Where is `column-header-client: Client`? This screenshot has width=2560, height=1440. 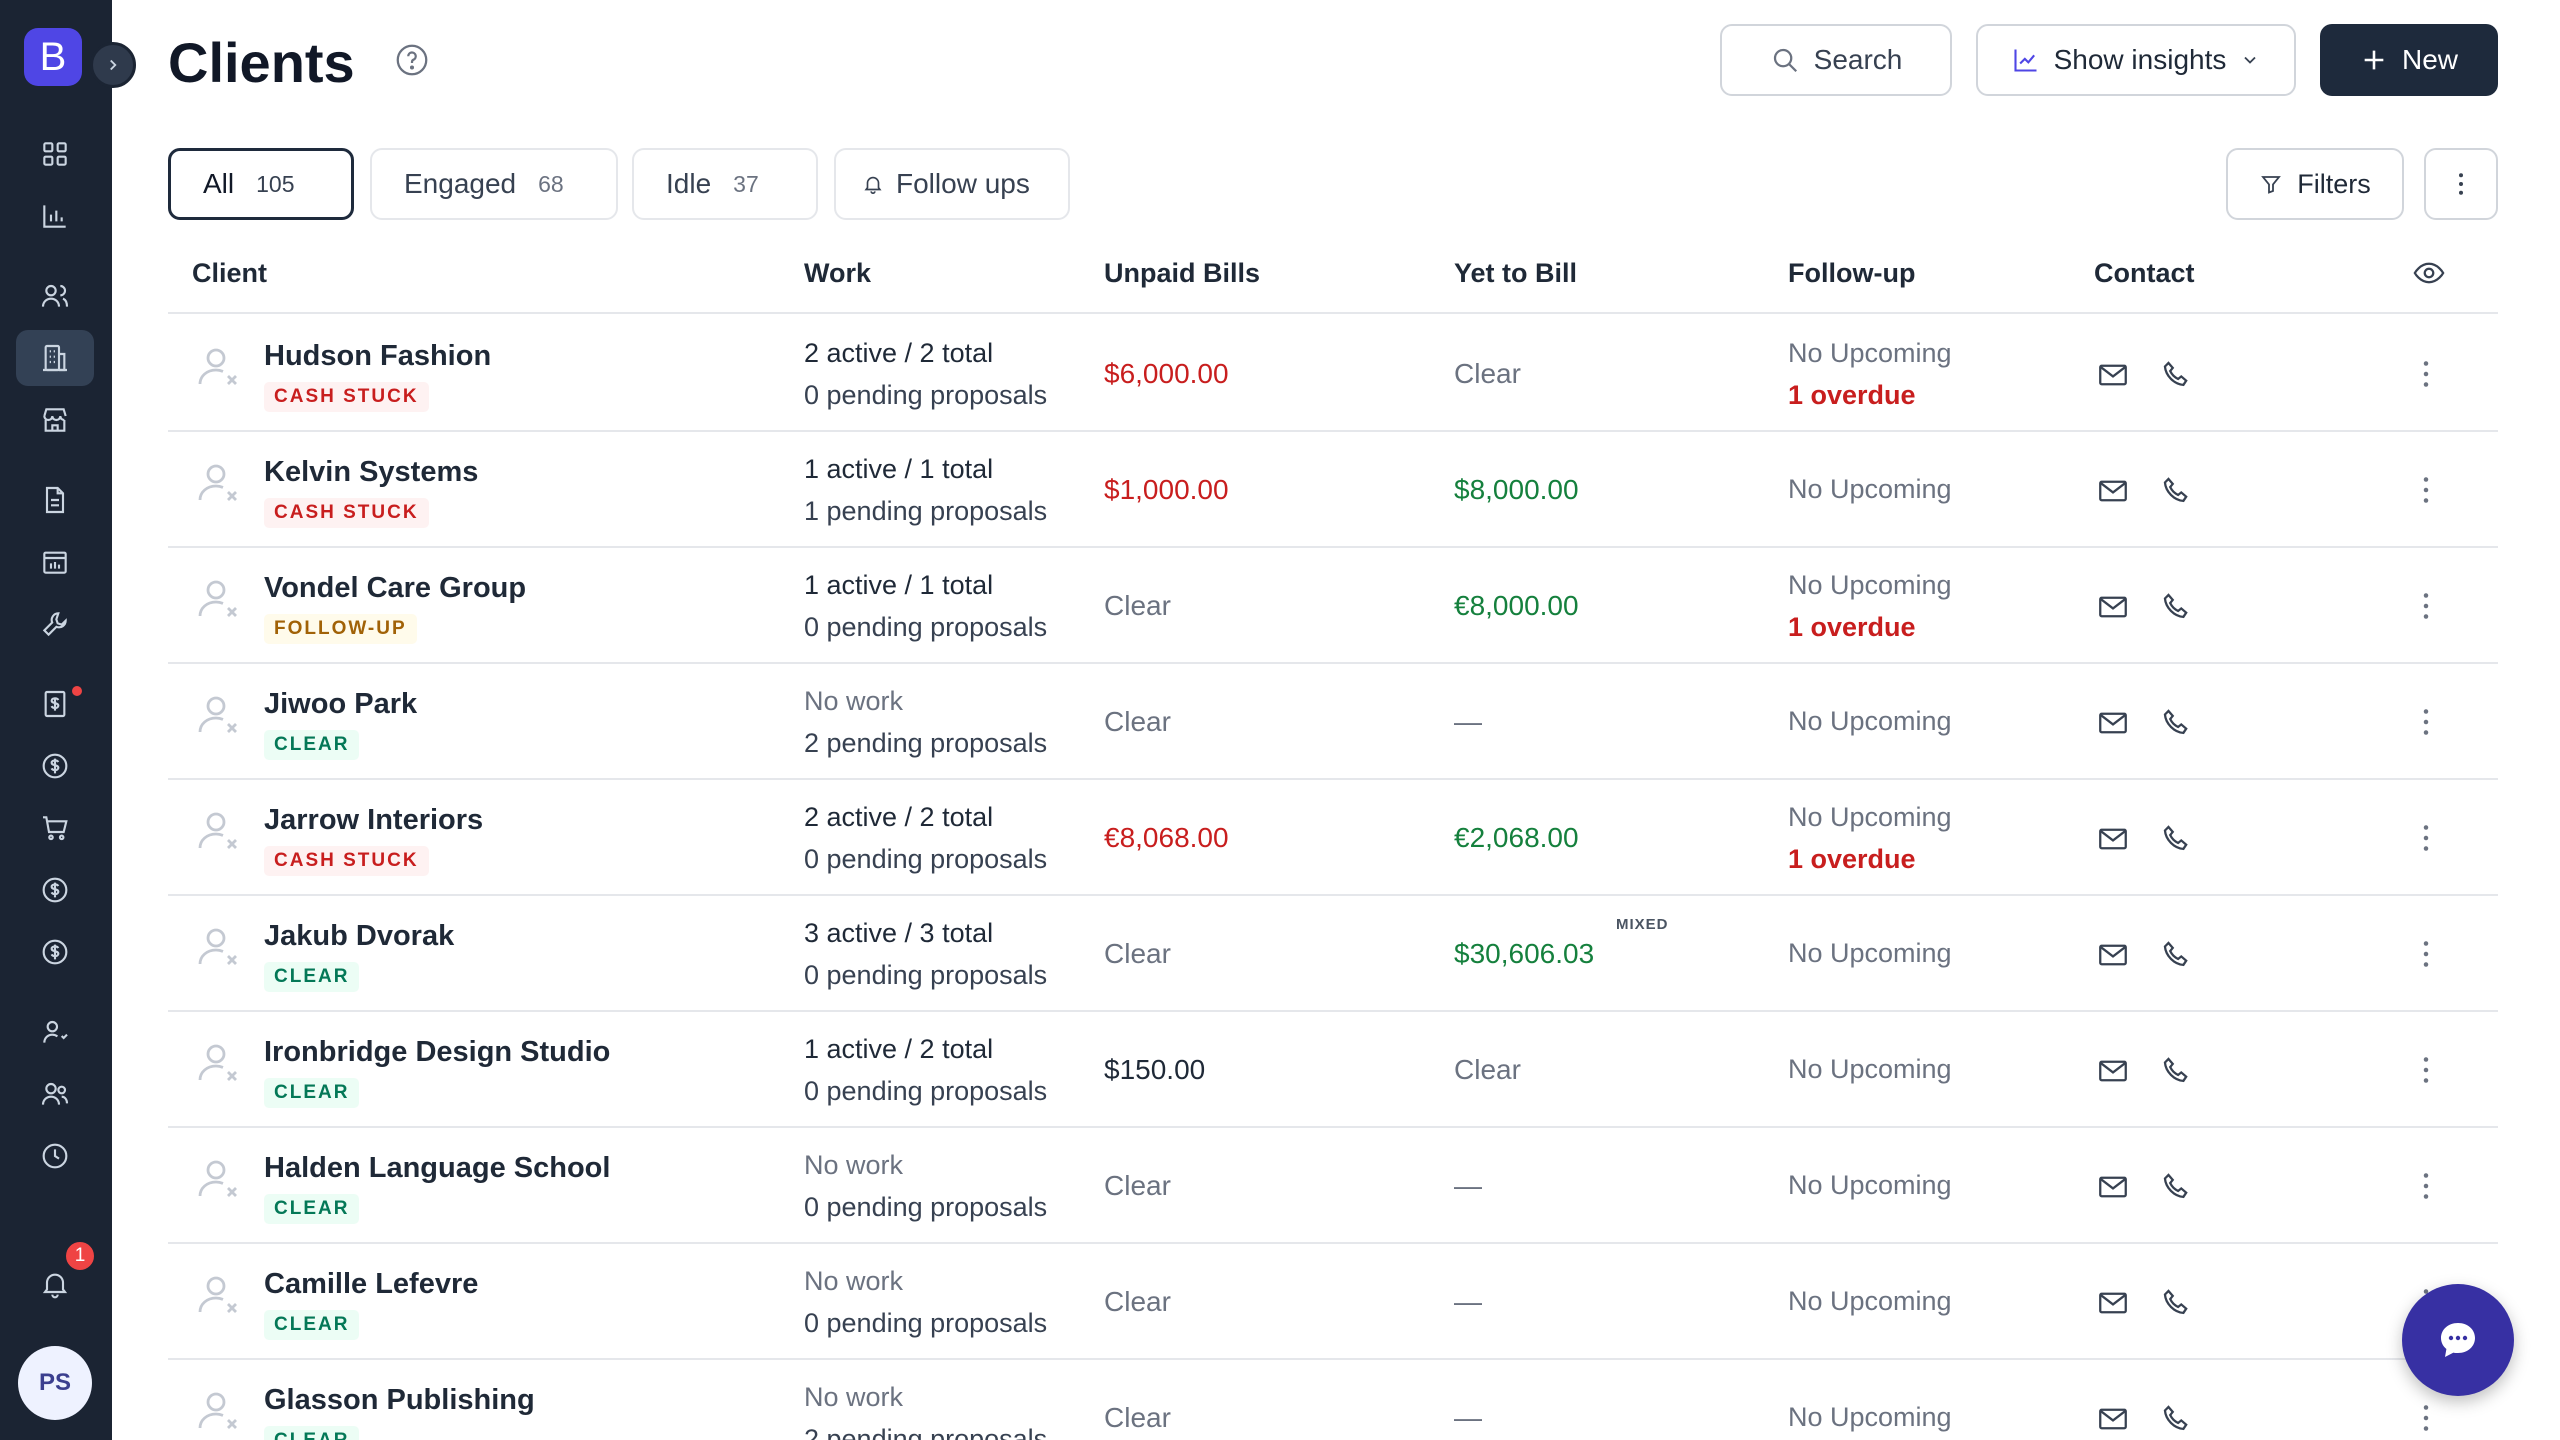 column-header-client: Client is located at coordinates (230, 273).